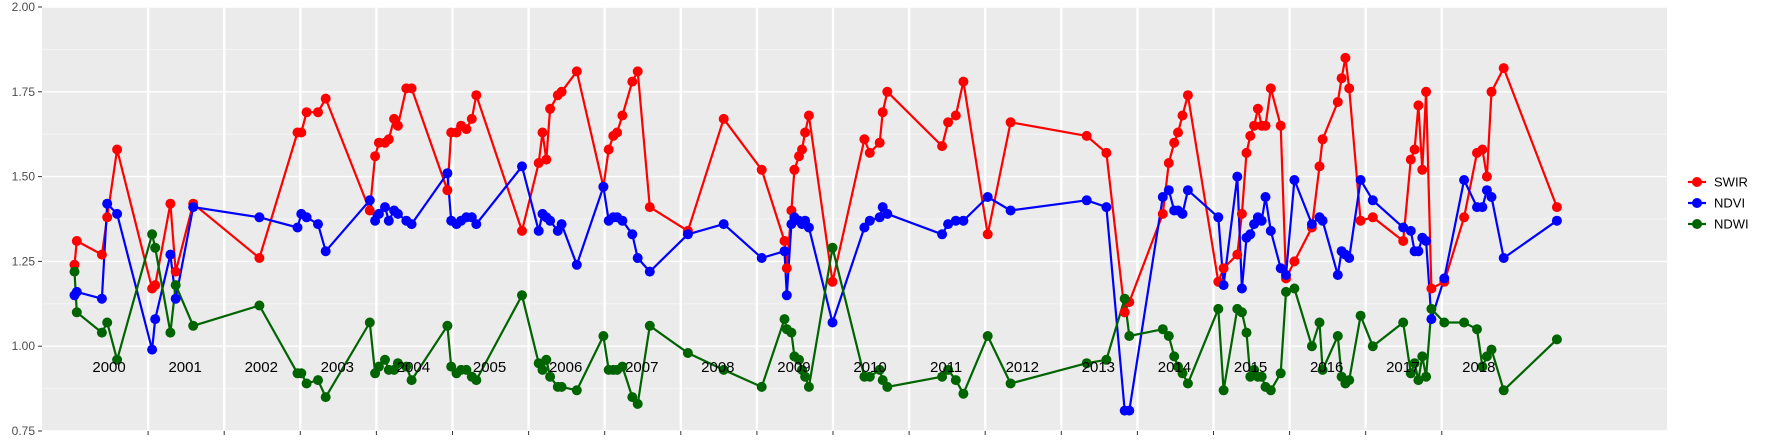 This screenshot has width=1773, height=442. I want to click on y-tick-label: 1.50, so click(24, 177).